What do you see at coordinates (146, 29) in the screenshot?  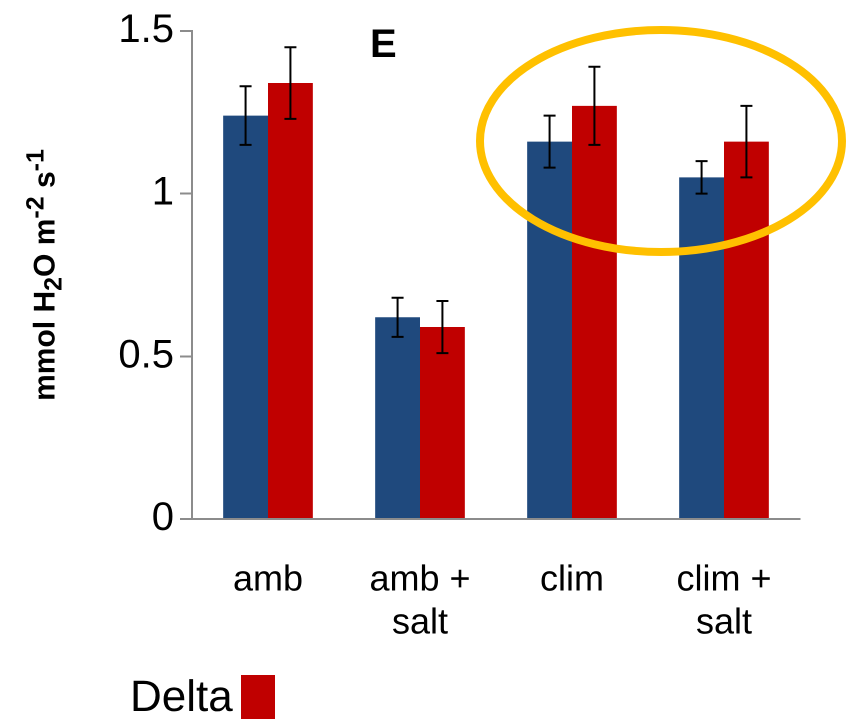 I see `y-tick-label: 1.5` at bounding box center [146, 29].